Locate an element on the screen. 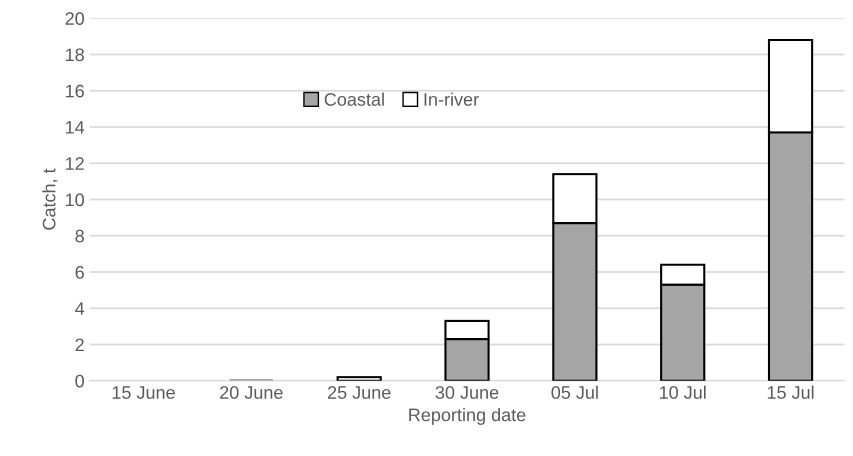 This screenshot has width=853, height=456. x-tick-label: 10 Jul is located at coordinates (683, 392).